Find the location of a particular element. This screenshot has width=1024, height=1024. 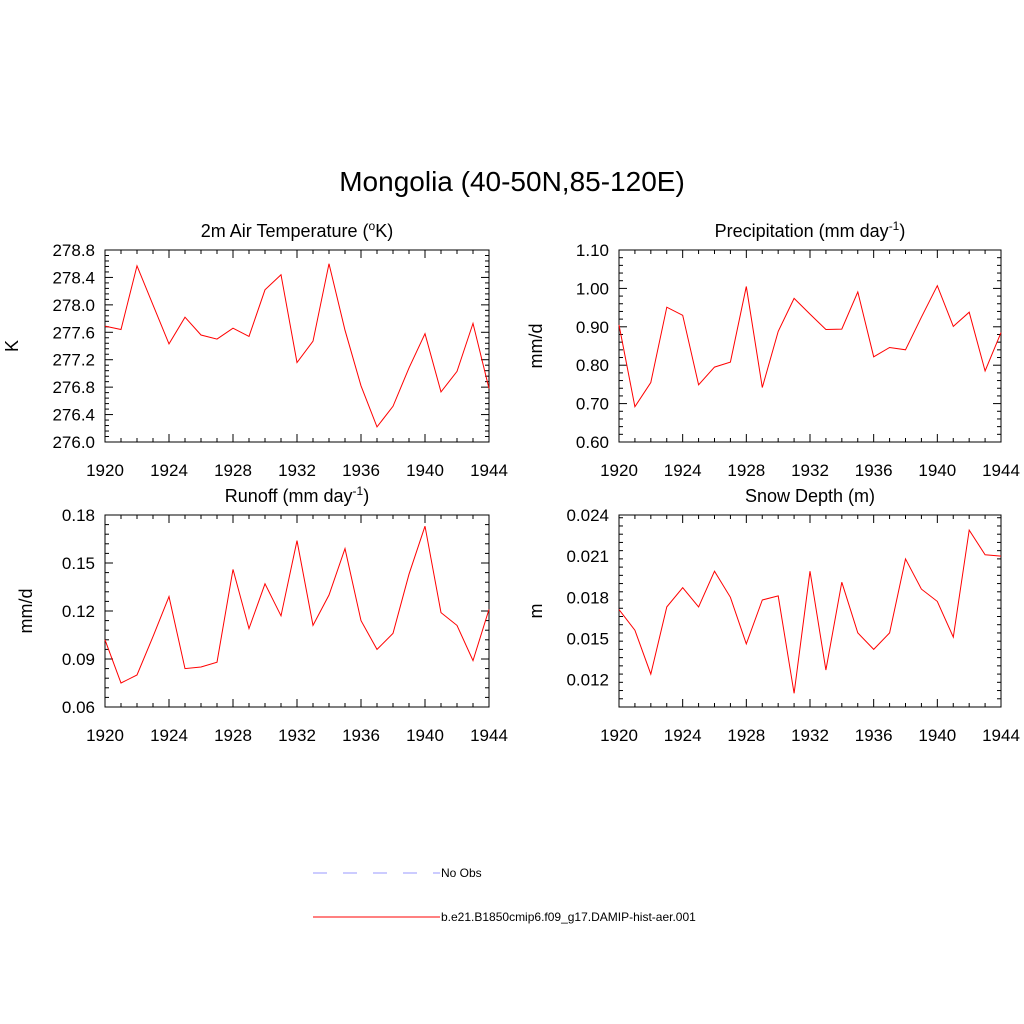

panel-title: Runoff (mm day-1) is located at coordinates (297, 495).